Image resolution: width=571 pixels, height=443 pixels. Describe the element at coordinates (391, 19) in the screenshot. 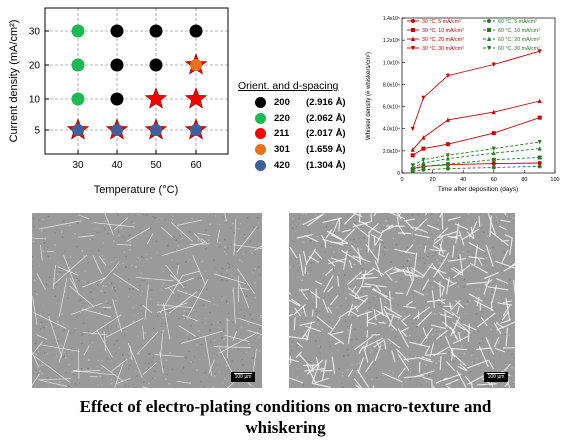

I see `y-tick-label: 1.4x10⁵` at that location.